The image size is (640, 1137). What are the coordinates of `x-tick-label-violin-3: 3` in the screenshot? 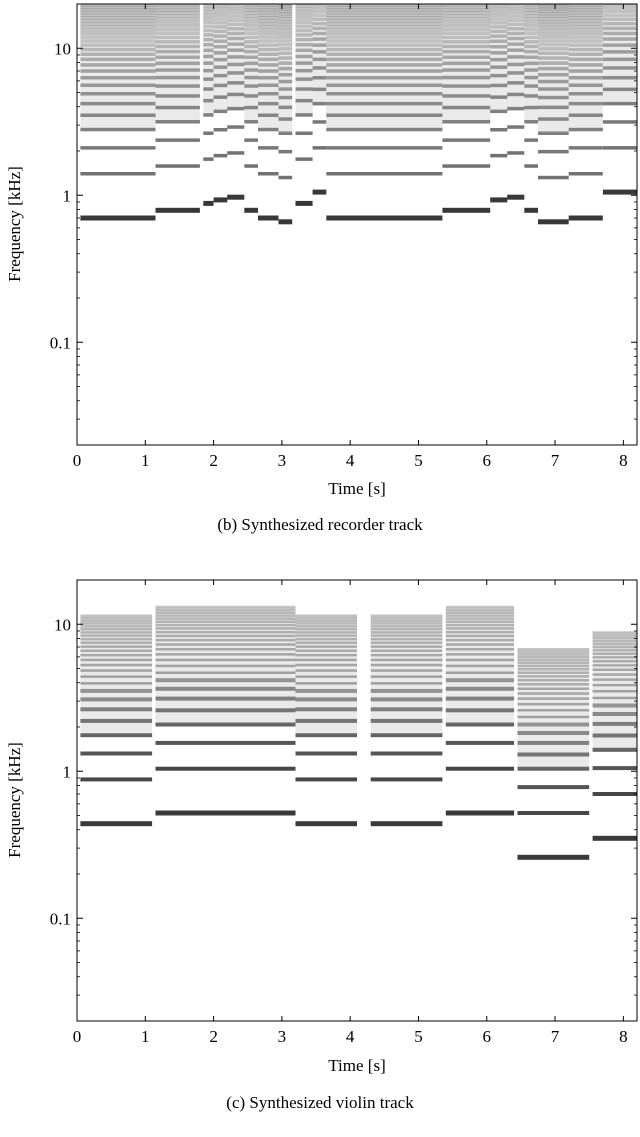 It's located at (282, 1036).